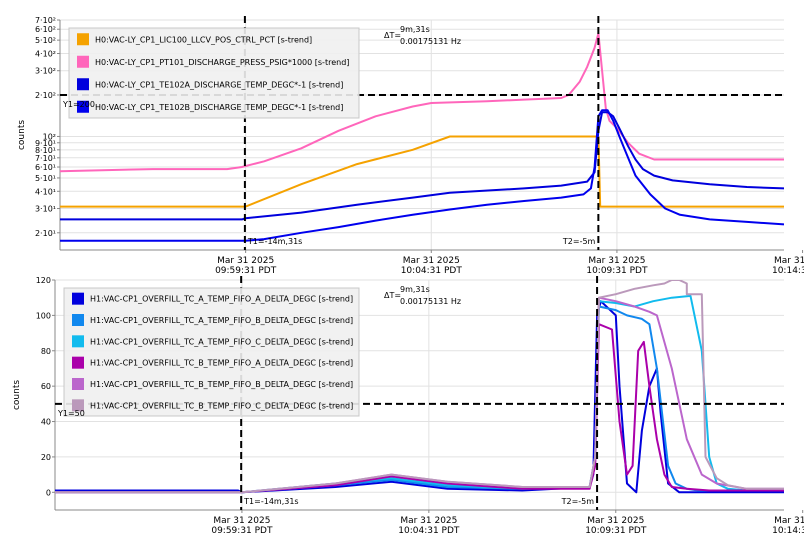 The width and height of the screenshot is (804, 551). Describe the element at coordinates (46, 386) in the screenshot. I see `y-tick-label: 60` at that location.